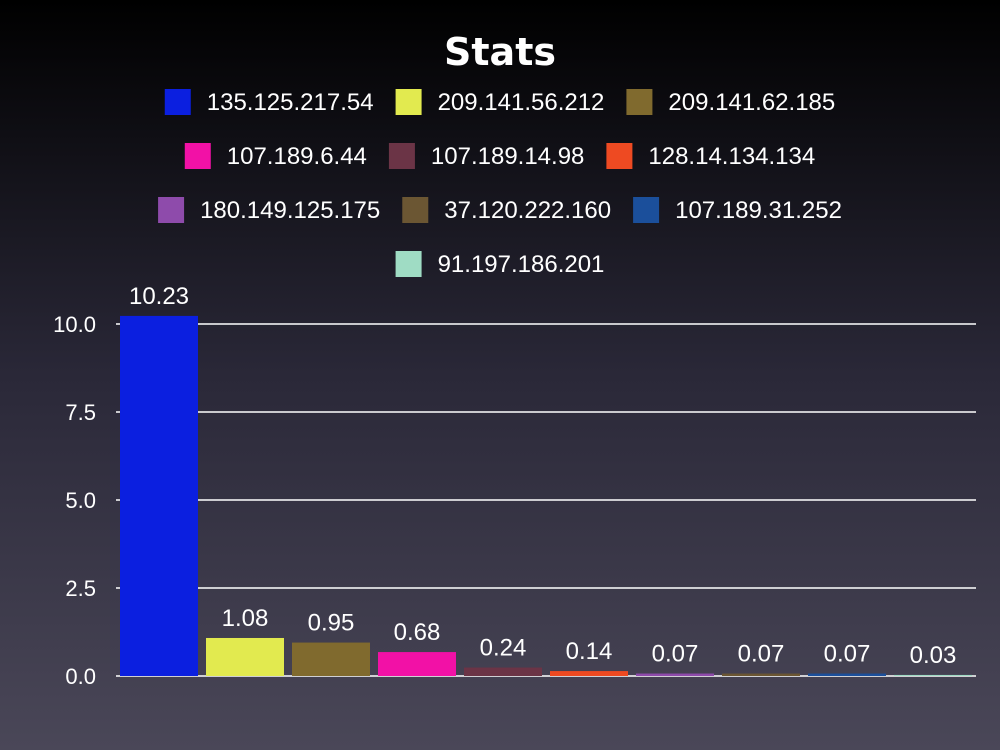 This screenshot has width=1000, height=750. I want to click on y-tick-label: 7.5, so click(80, 412).